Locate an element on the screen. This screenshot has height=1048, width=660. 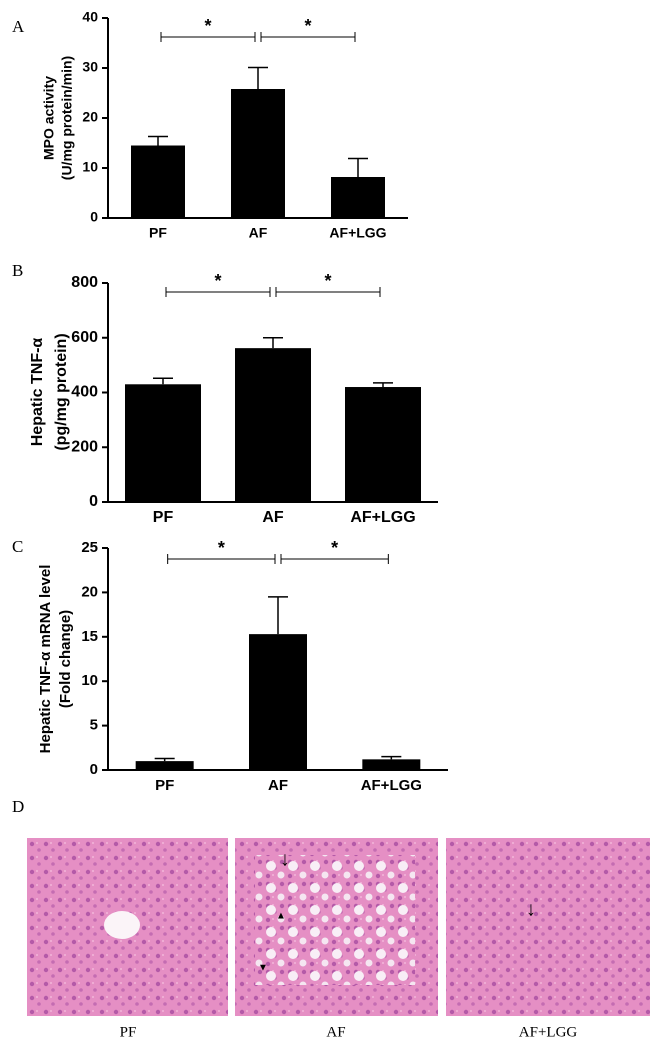
y-tick-label: 600 is located at coordinates (84, 337).